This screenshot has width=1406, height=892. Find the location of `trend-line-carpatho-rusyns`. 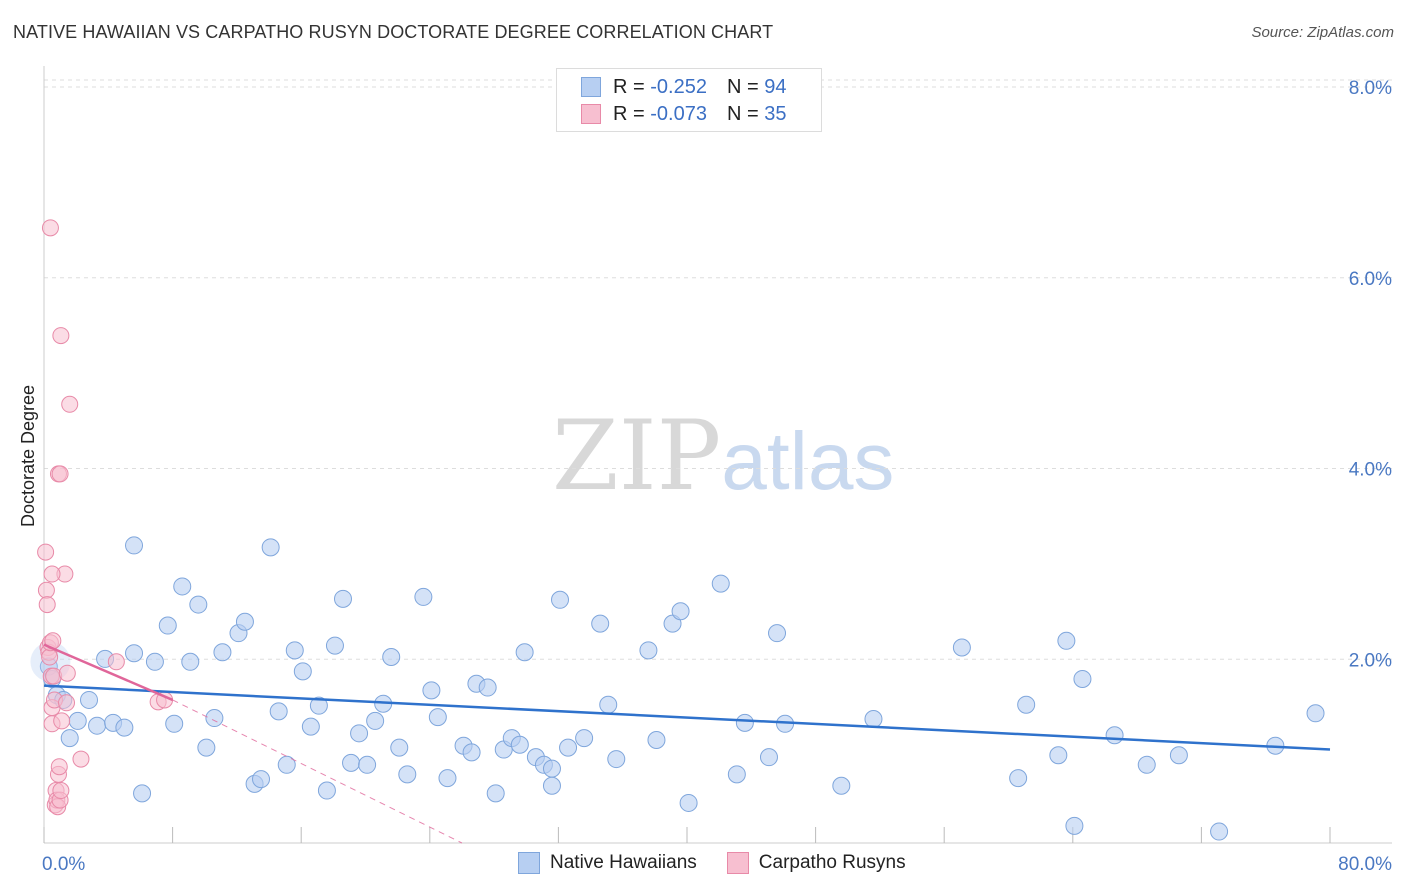

trend-line-carpatho-rusyns is located at coordinates (108, 672).